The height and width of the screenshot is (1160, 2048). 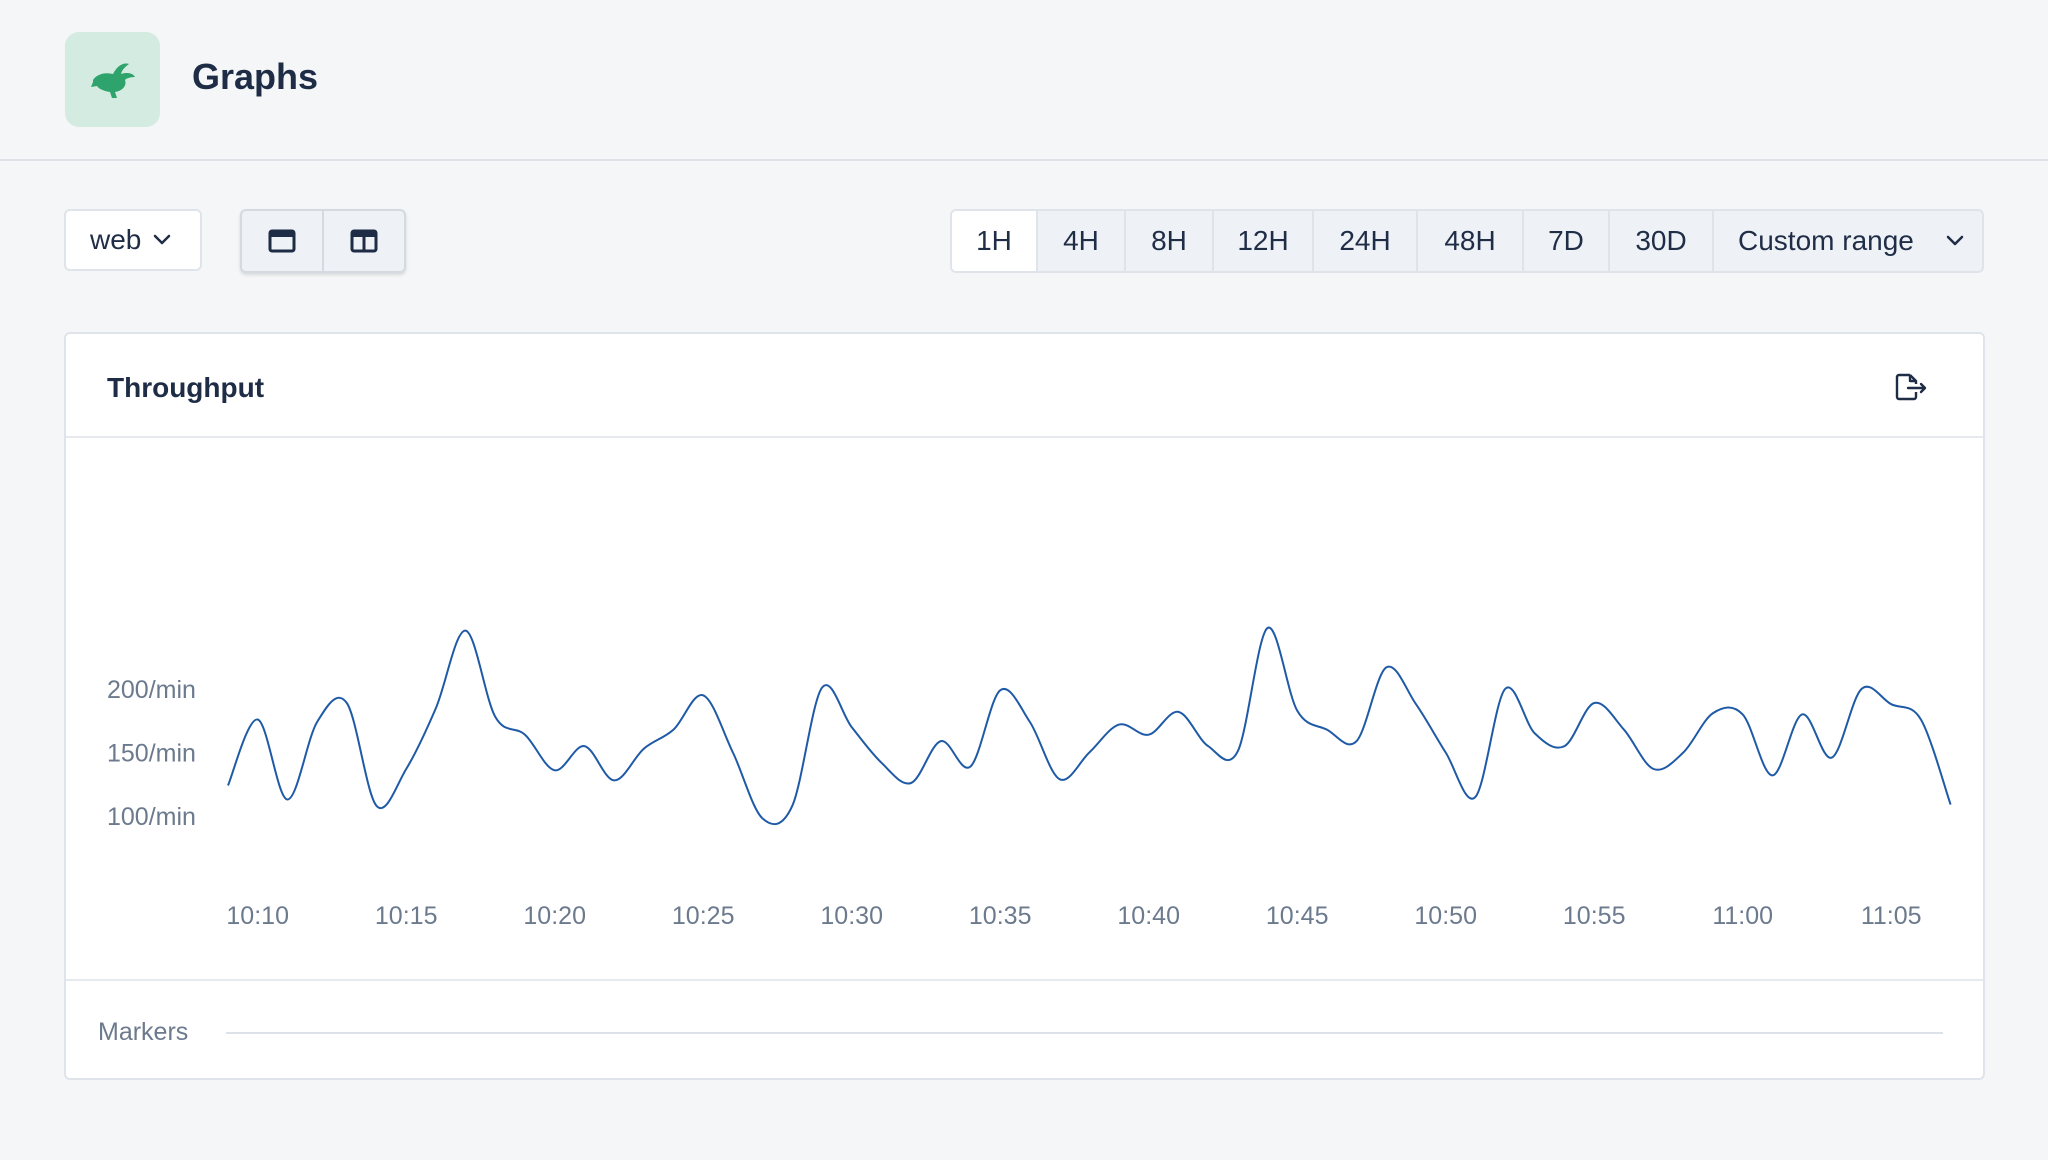 What do you see at coordinates (703, 916) in the screenshot?
I see `x-tick-label: 10:25` at bounding box center [703, 916].